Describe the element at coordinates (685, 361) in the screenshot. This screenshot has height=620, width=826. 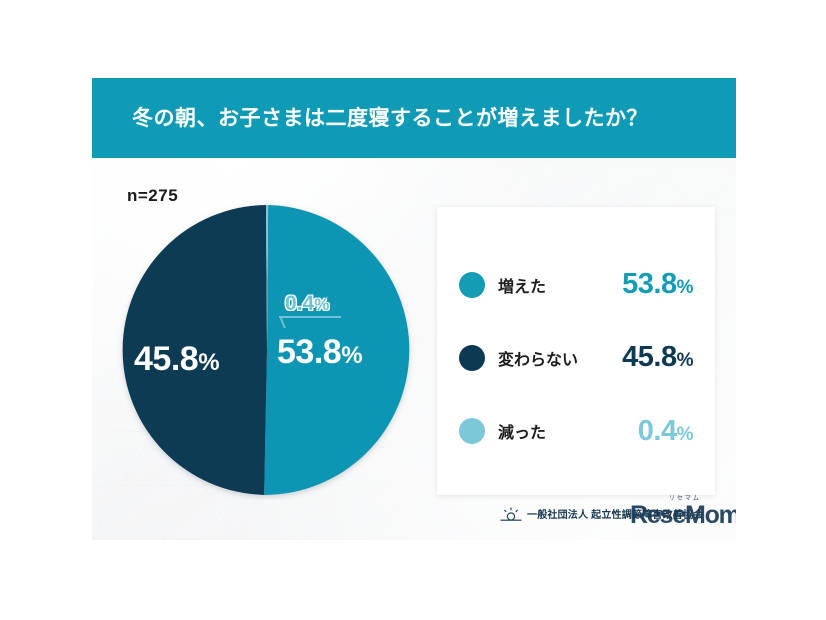
I see `legend-value-unchanged-percent-symbol: %` at that location.